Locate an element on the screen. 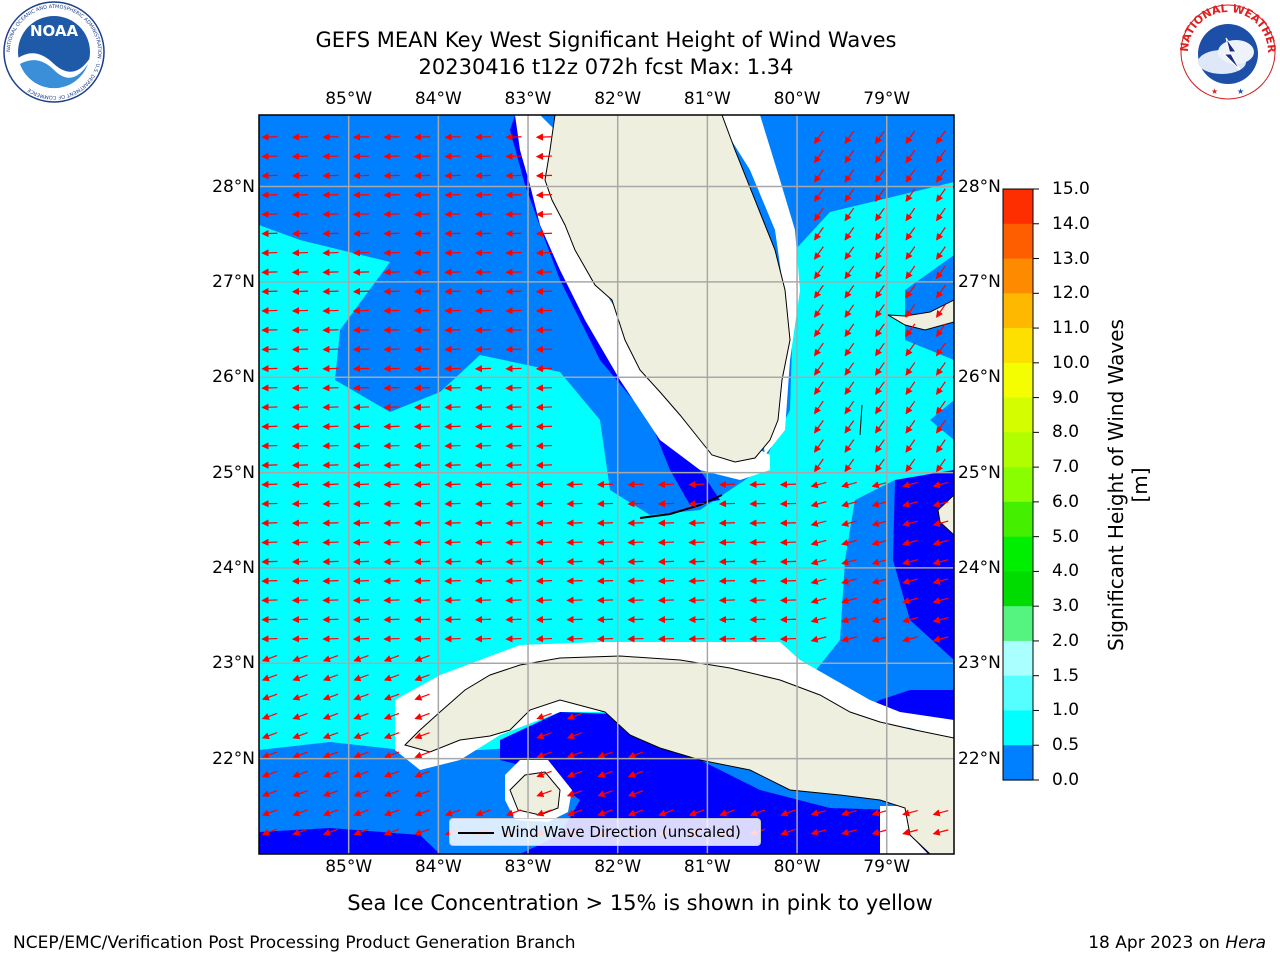 This screenshot has height=960, width=1280. lat-tick-right: 28°N is located at coordinates (979, 186).